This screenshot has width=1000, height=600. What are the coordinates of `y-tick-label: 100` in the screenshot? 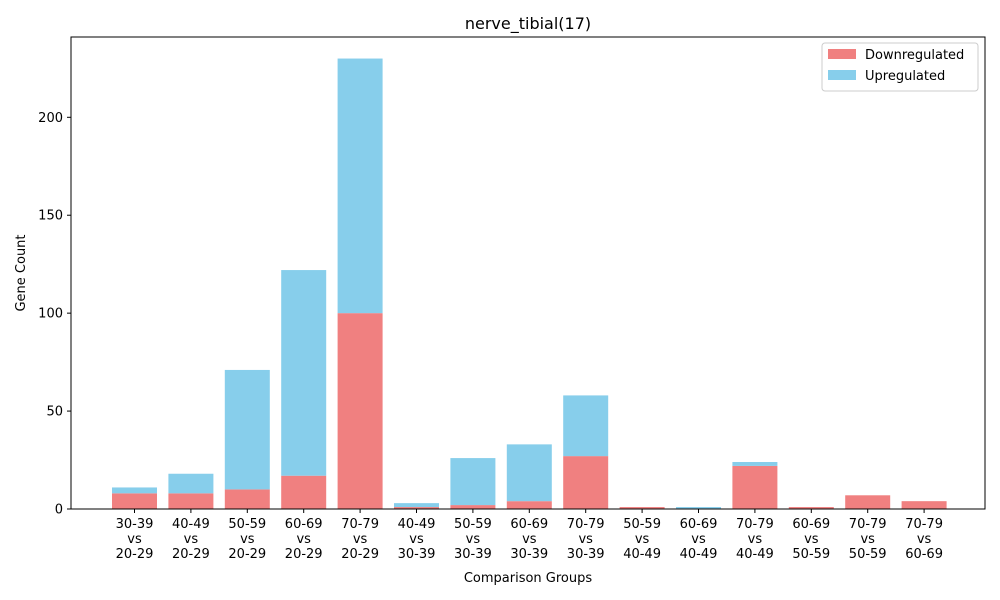 It's located at (50, 314).